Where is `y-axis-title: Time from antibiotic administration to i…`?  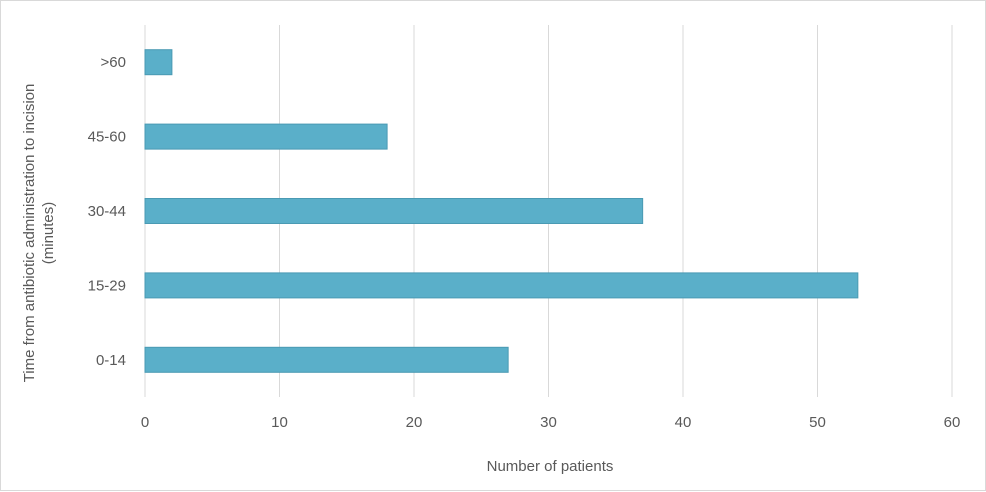 y-axis-title: Time from antibiotic administration to i… is located at coordinates (39, 233).